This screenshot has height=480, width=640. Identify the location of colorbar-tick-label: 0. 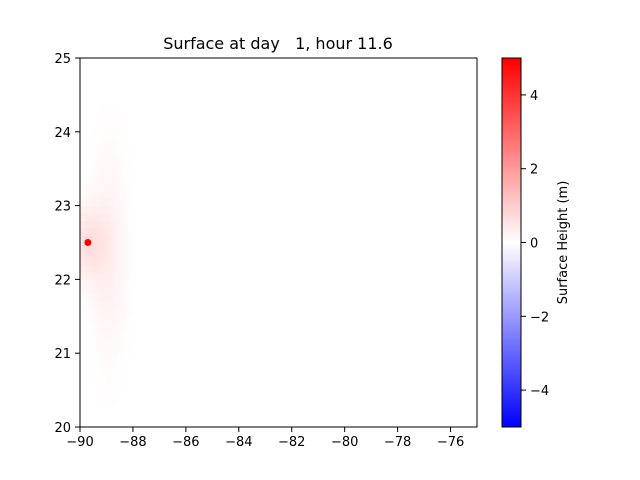
(534, 244).